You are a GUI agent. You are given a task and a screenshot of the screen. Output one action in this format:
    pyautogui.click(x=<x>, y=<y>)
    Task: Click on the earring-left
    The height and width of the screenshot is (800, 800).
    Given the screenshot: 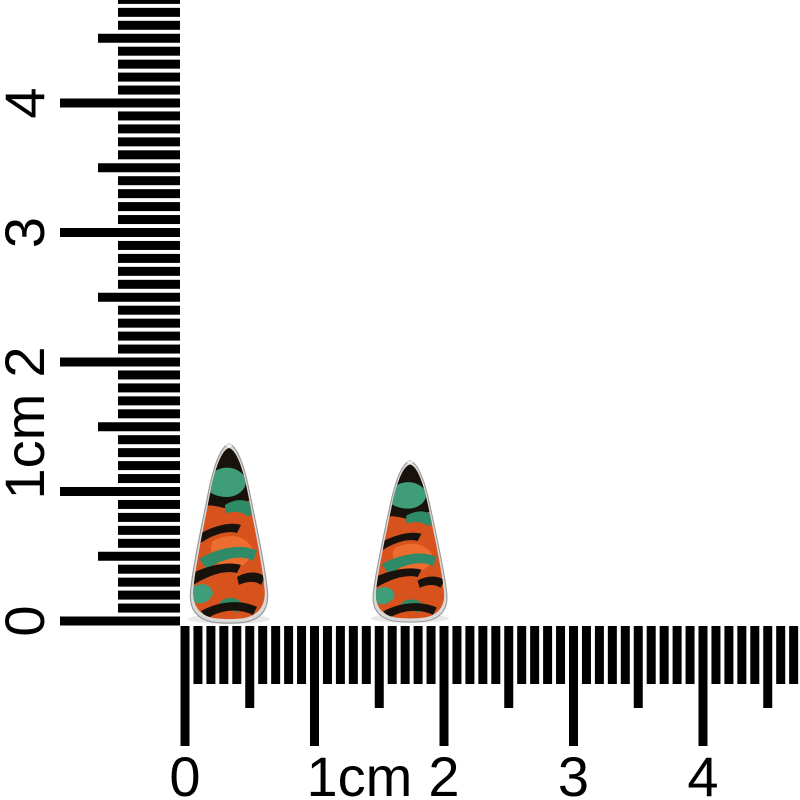 What is the action you would take?
    pyautogui.click(x=229, y=533)
    